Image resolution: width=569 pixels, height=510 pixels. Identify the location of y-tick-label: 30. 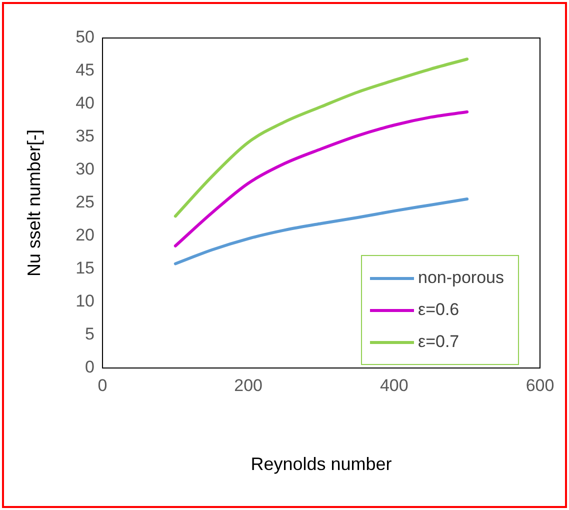
(85, 169).